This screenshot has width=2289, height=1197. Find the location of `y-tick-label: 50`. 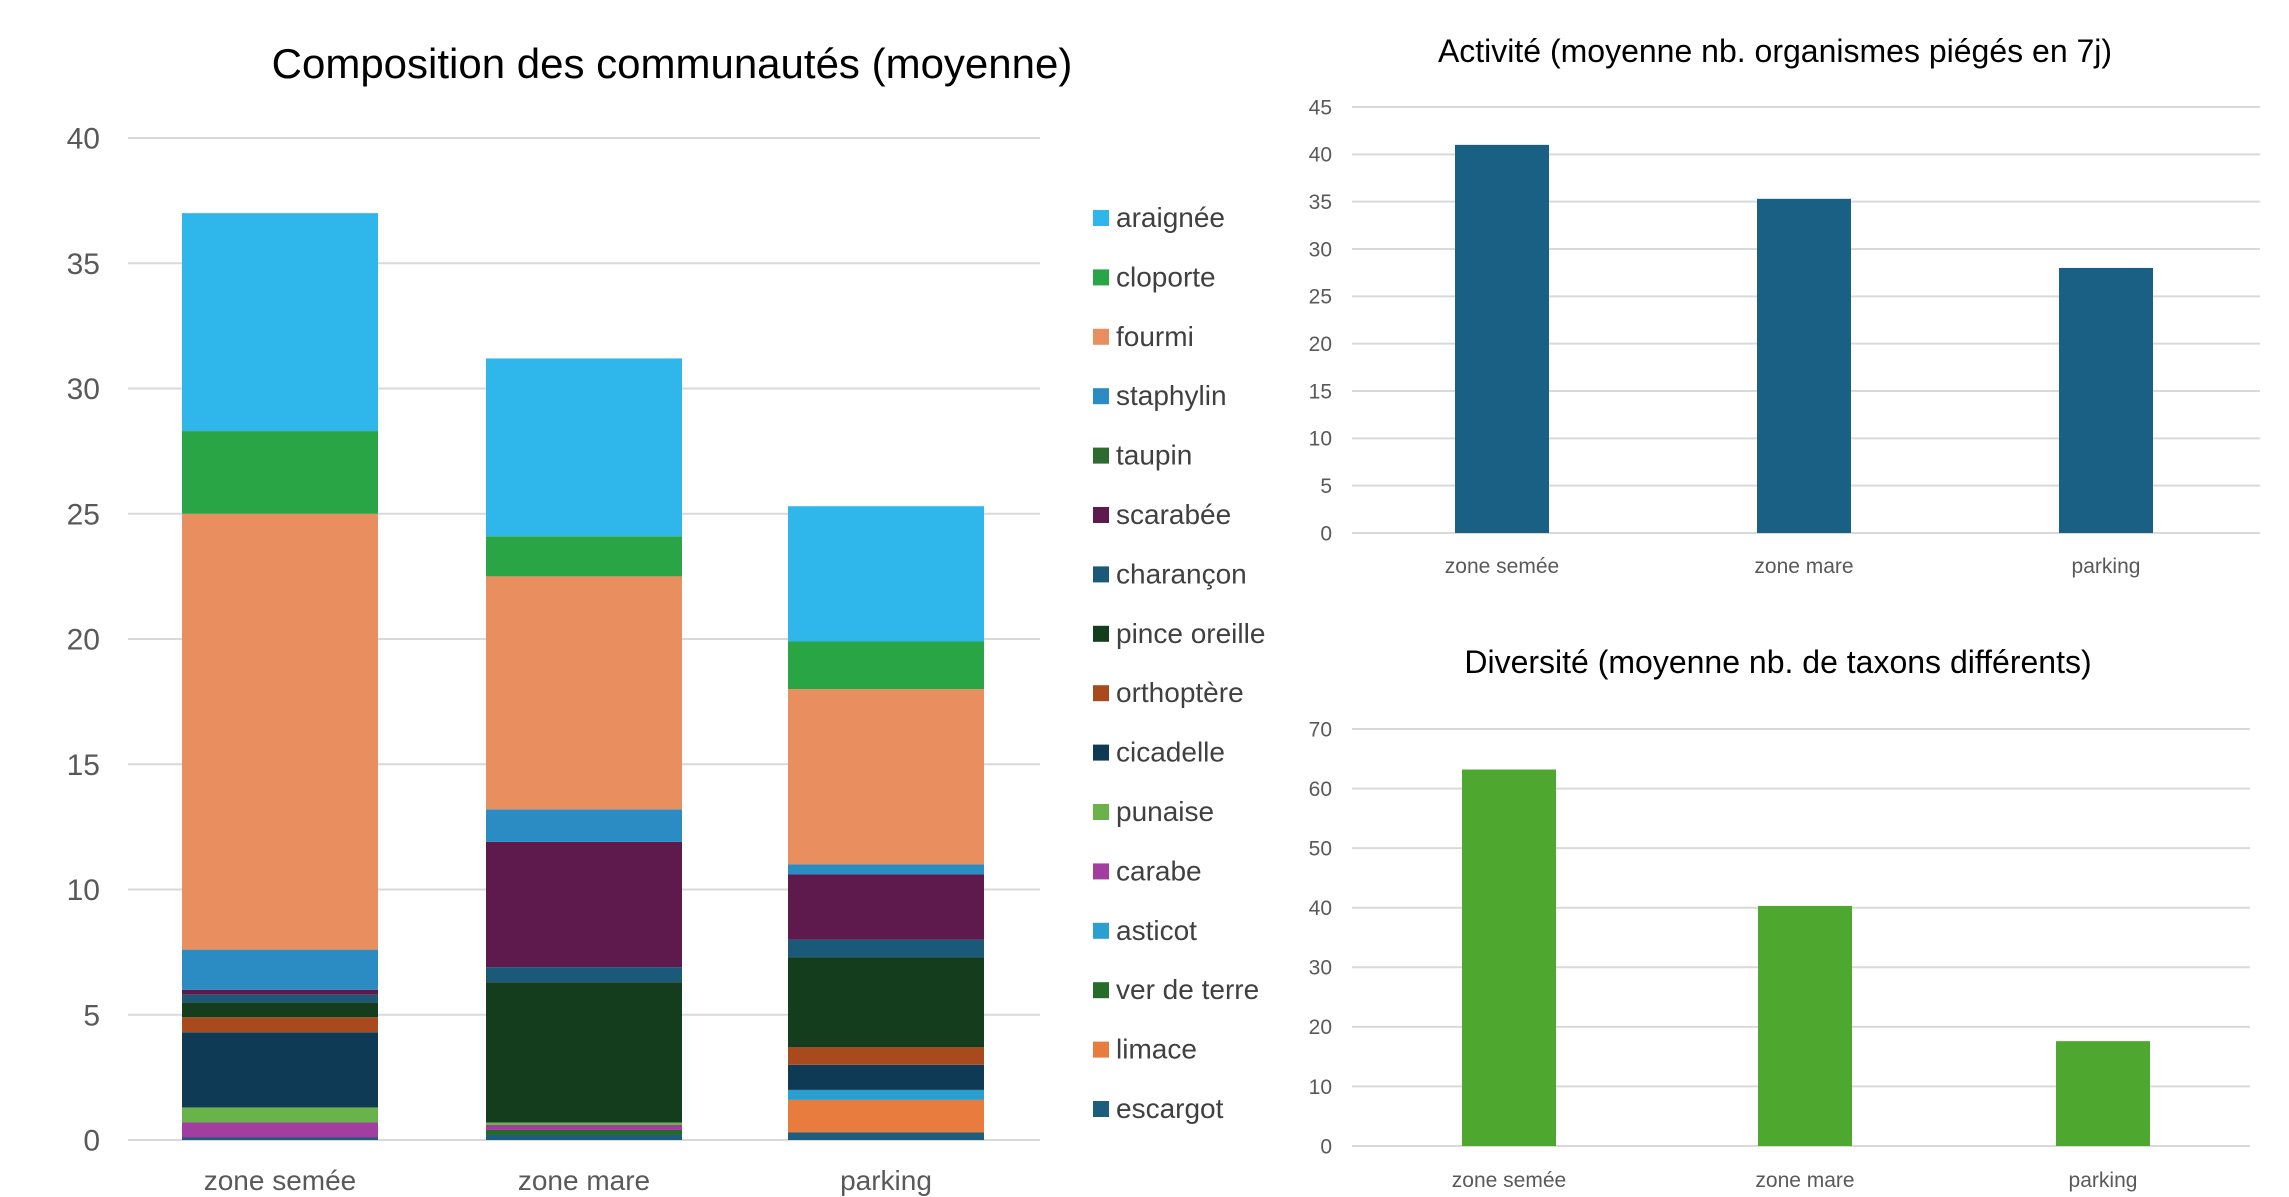

y-tick-label: 50 is located at coordinates (1320, 848).